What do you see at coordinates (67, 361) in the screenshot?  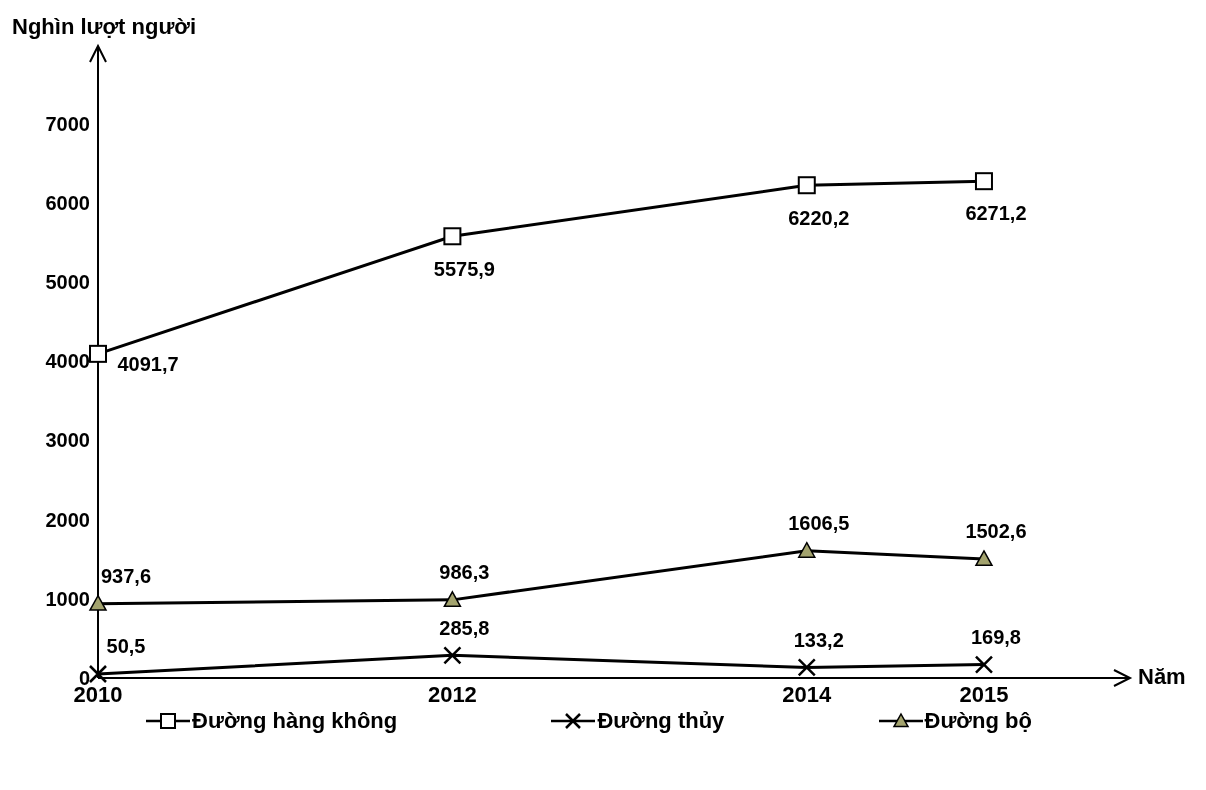 I see `y-tick-label: 4000` at bounding box center [67, 361].